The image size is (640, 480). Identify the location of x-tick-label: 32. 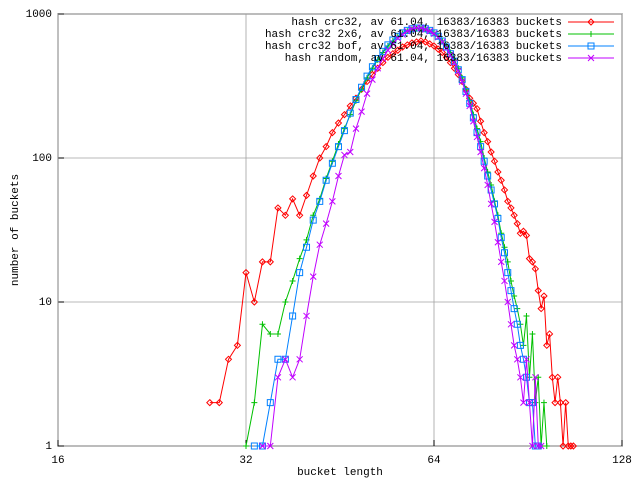
(245, 461).